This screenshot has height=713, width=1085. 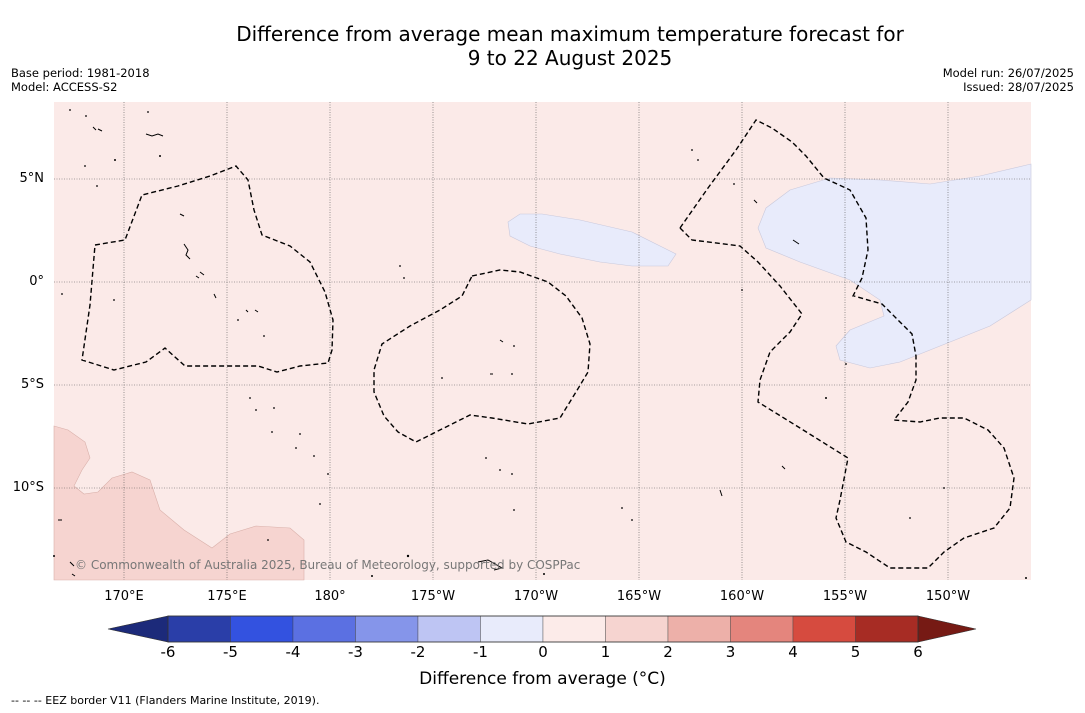 What do you see at coordinates (847, 398) in the screenshot?
I see `eez-border-east-south` at bounding box center [847, 398].